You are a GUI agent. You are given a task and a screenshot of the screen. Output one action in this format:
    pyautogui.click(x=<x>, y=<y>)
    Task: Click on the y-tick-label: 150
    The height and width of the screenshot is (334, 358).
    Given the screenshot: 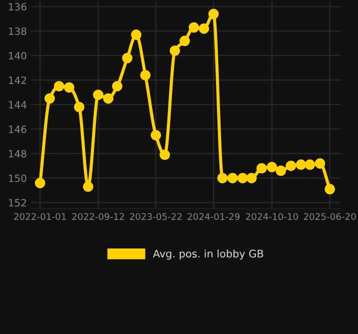 What is the action you would take?
    pyautogui.click(x=17, y=178)
    